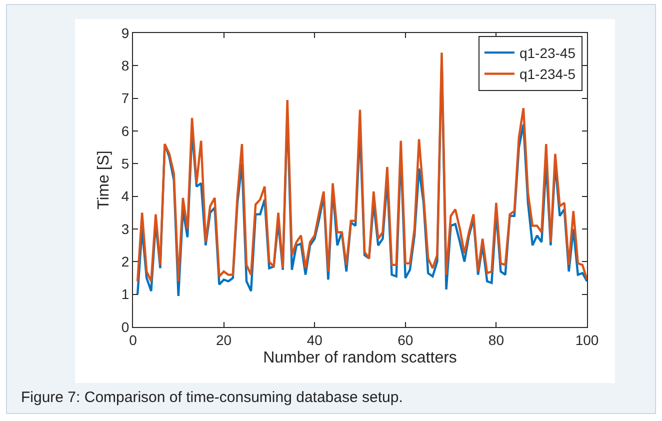 The height and width of the screenshot is (421, 662). What do you see at coordinates (496, 340) in the screenshot?
I see `x-tick-label: 80` at bounding box center [496, 340].